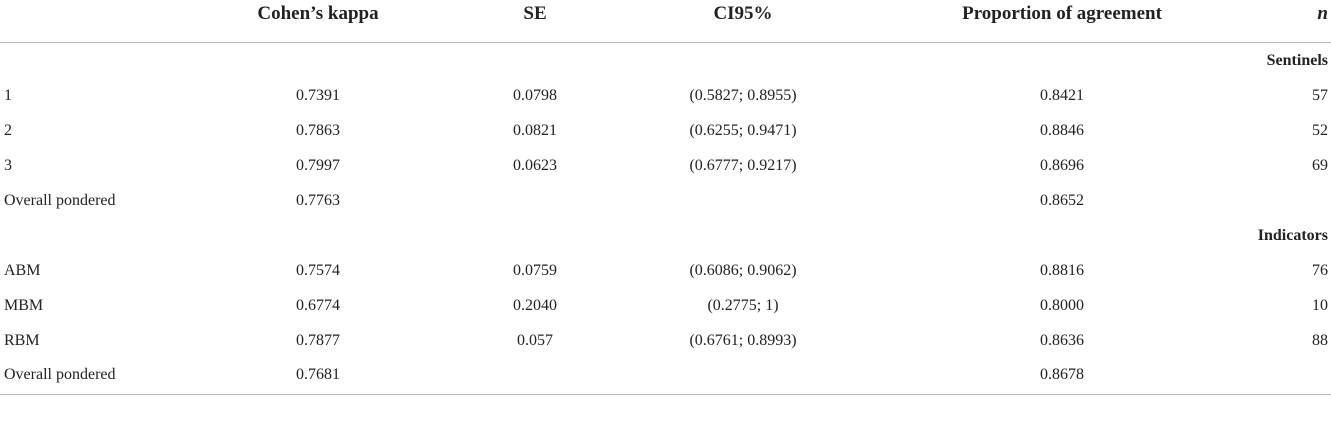 The image size is (1331, 426). Describe the element at coordinates (318, 130) in the screenshot. I see `cell: 0.7863` at that location.